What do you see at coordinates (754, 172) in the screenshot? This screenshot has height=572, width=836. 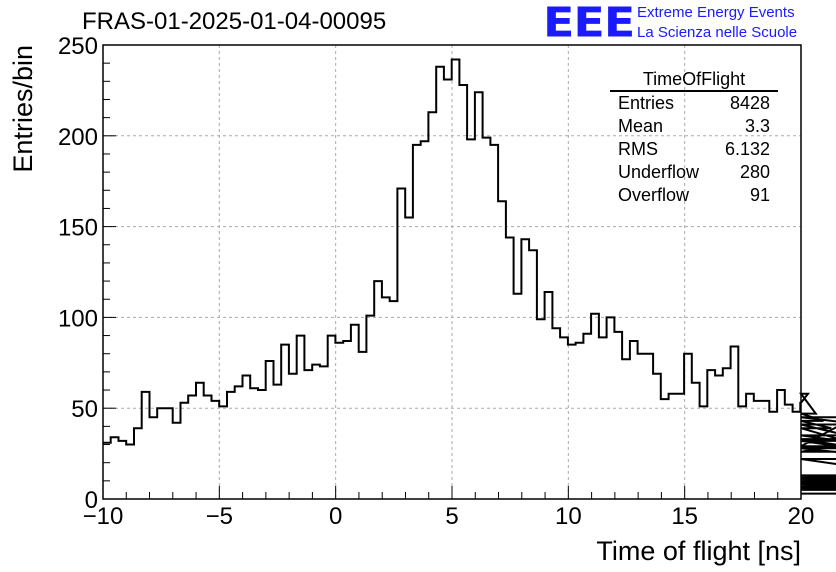 I see `stats-value: 280` at bounding box center [754, 172].